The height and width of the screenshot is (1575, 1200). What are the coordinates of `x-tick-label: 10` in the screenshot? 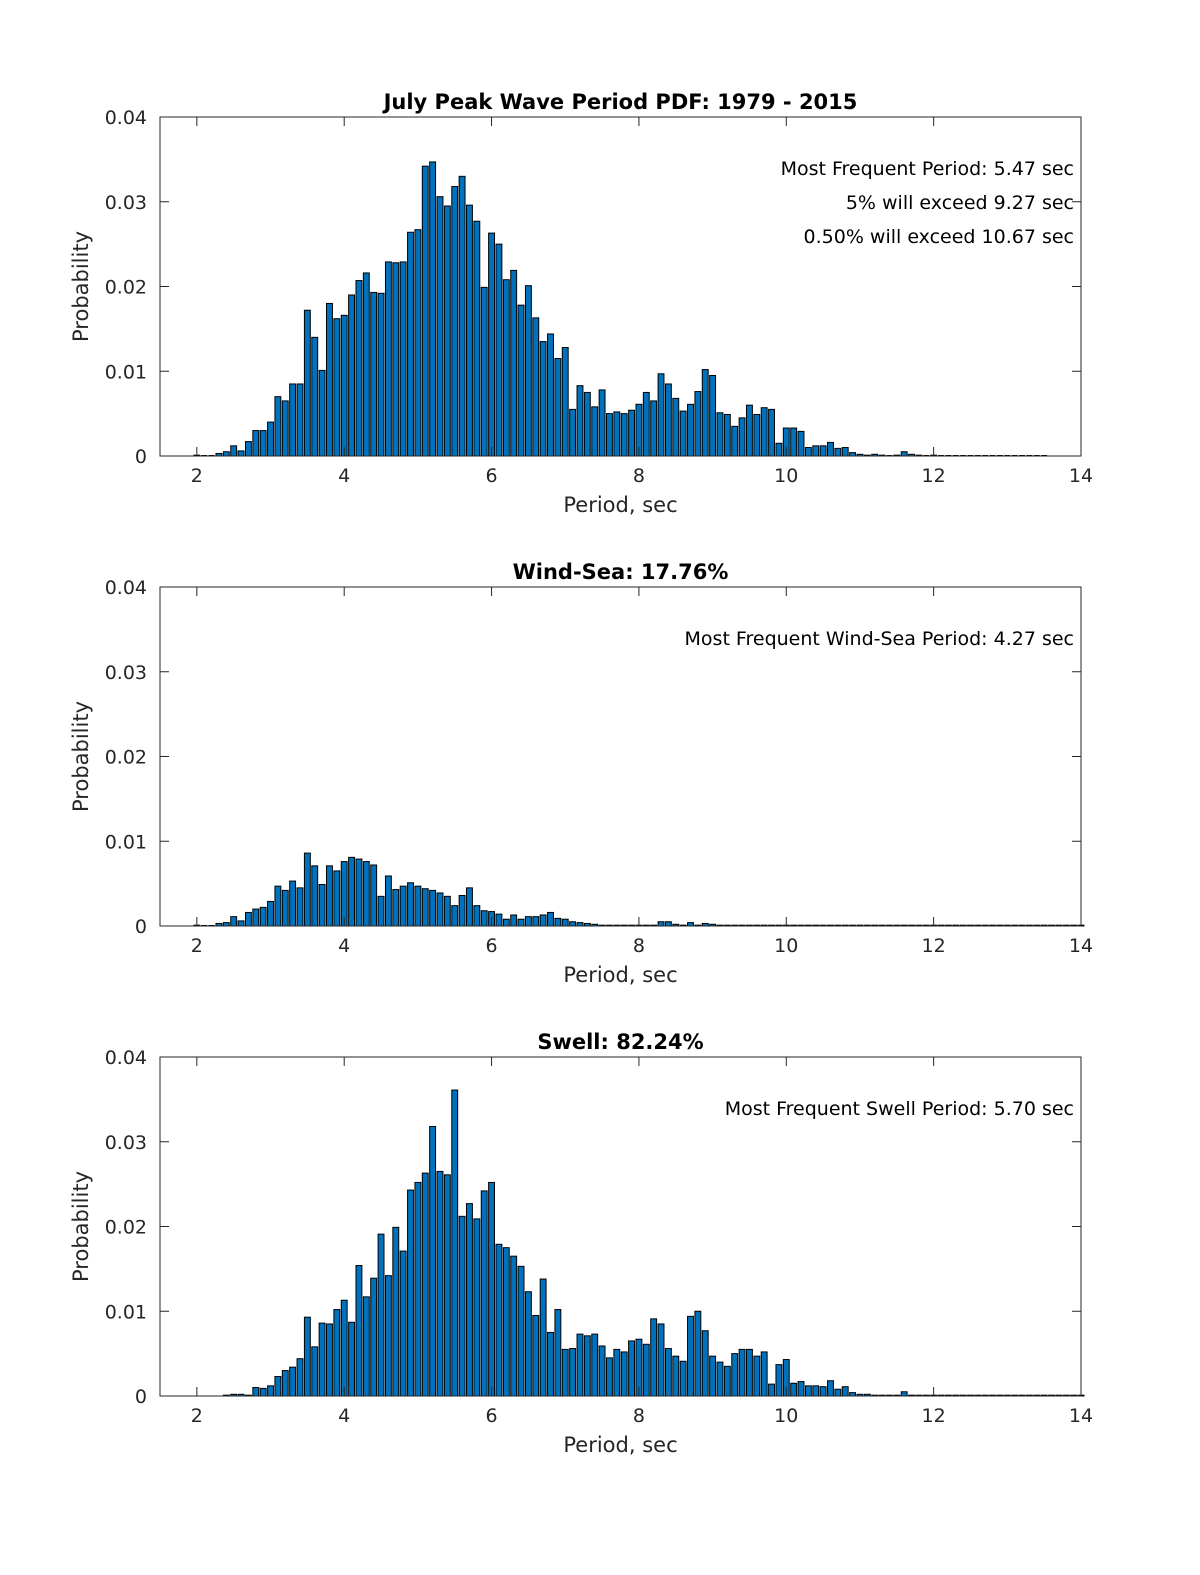 It's located at (786, 1416).